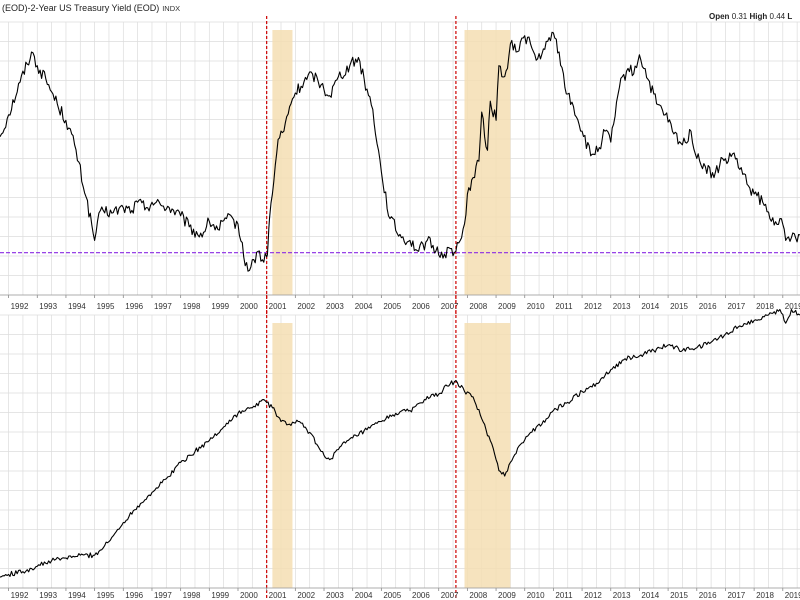 This screenshot has height=600, width=800. What do you see at coordinates (171, 8) in the screenshot?
I see `exchange-label: INDX` at bounding box center [171, 8].